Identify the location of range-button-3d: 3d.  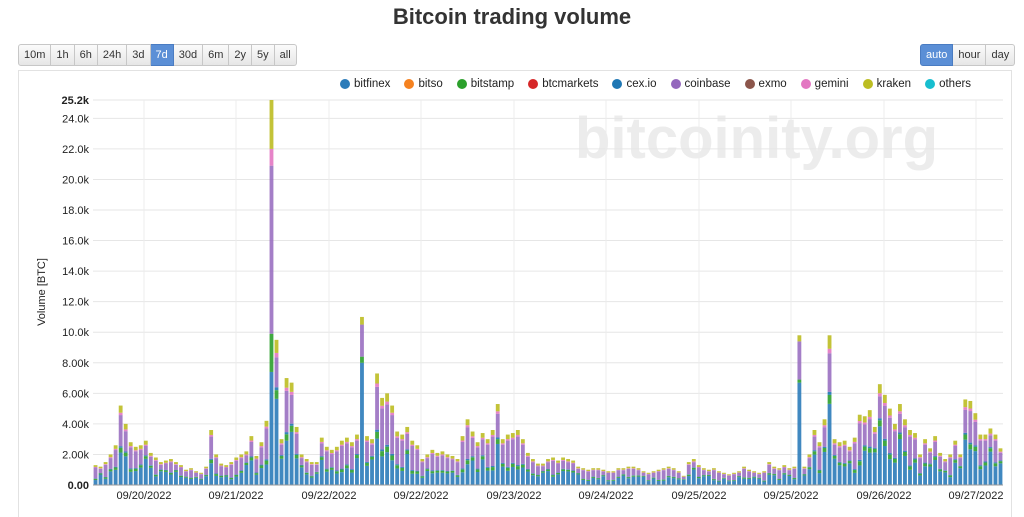
(139, 55).